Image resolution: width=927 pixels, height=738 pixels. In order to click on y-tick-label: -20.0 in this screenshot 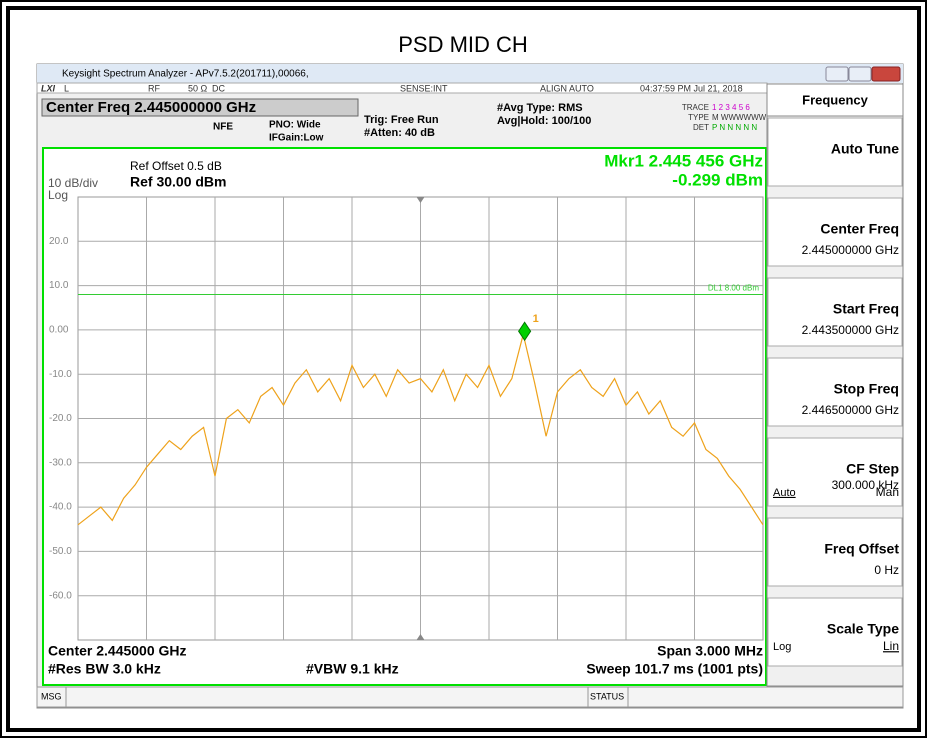, I will do `click(60, 418)`.